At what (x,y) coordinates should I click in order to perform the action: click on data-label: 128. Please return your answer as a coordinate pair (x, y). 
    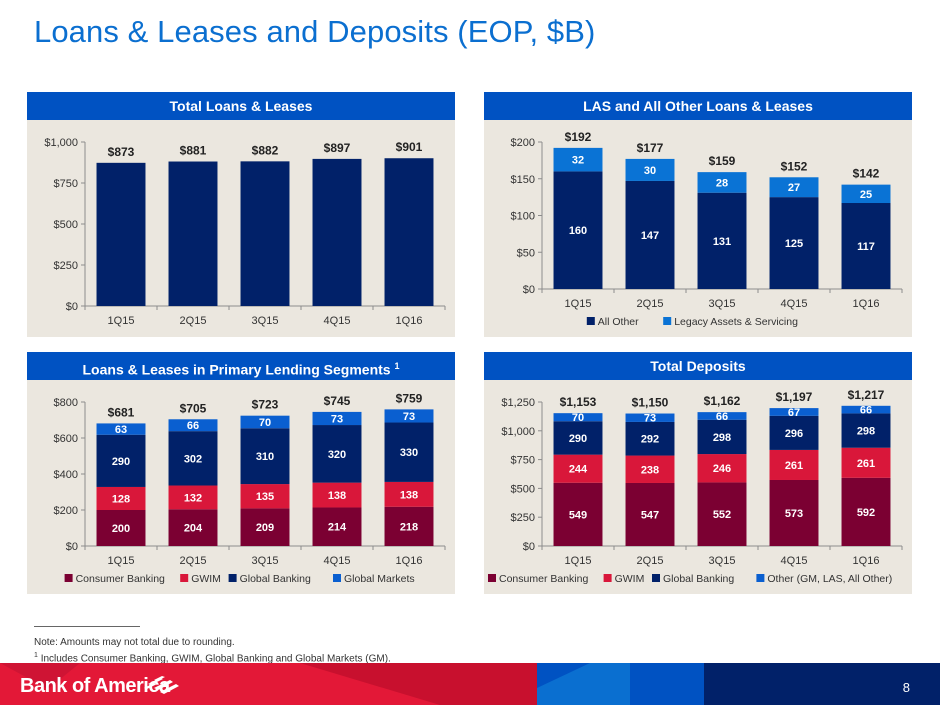
    Looking at the image, I should click on (121, 499).